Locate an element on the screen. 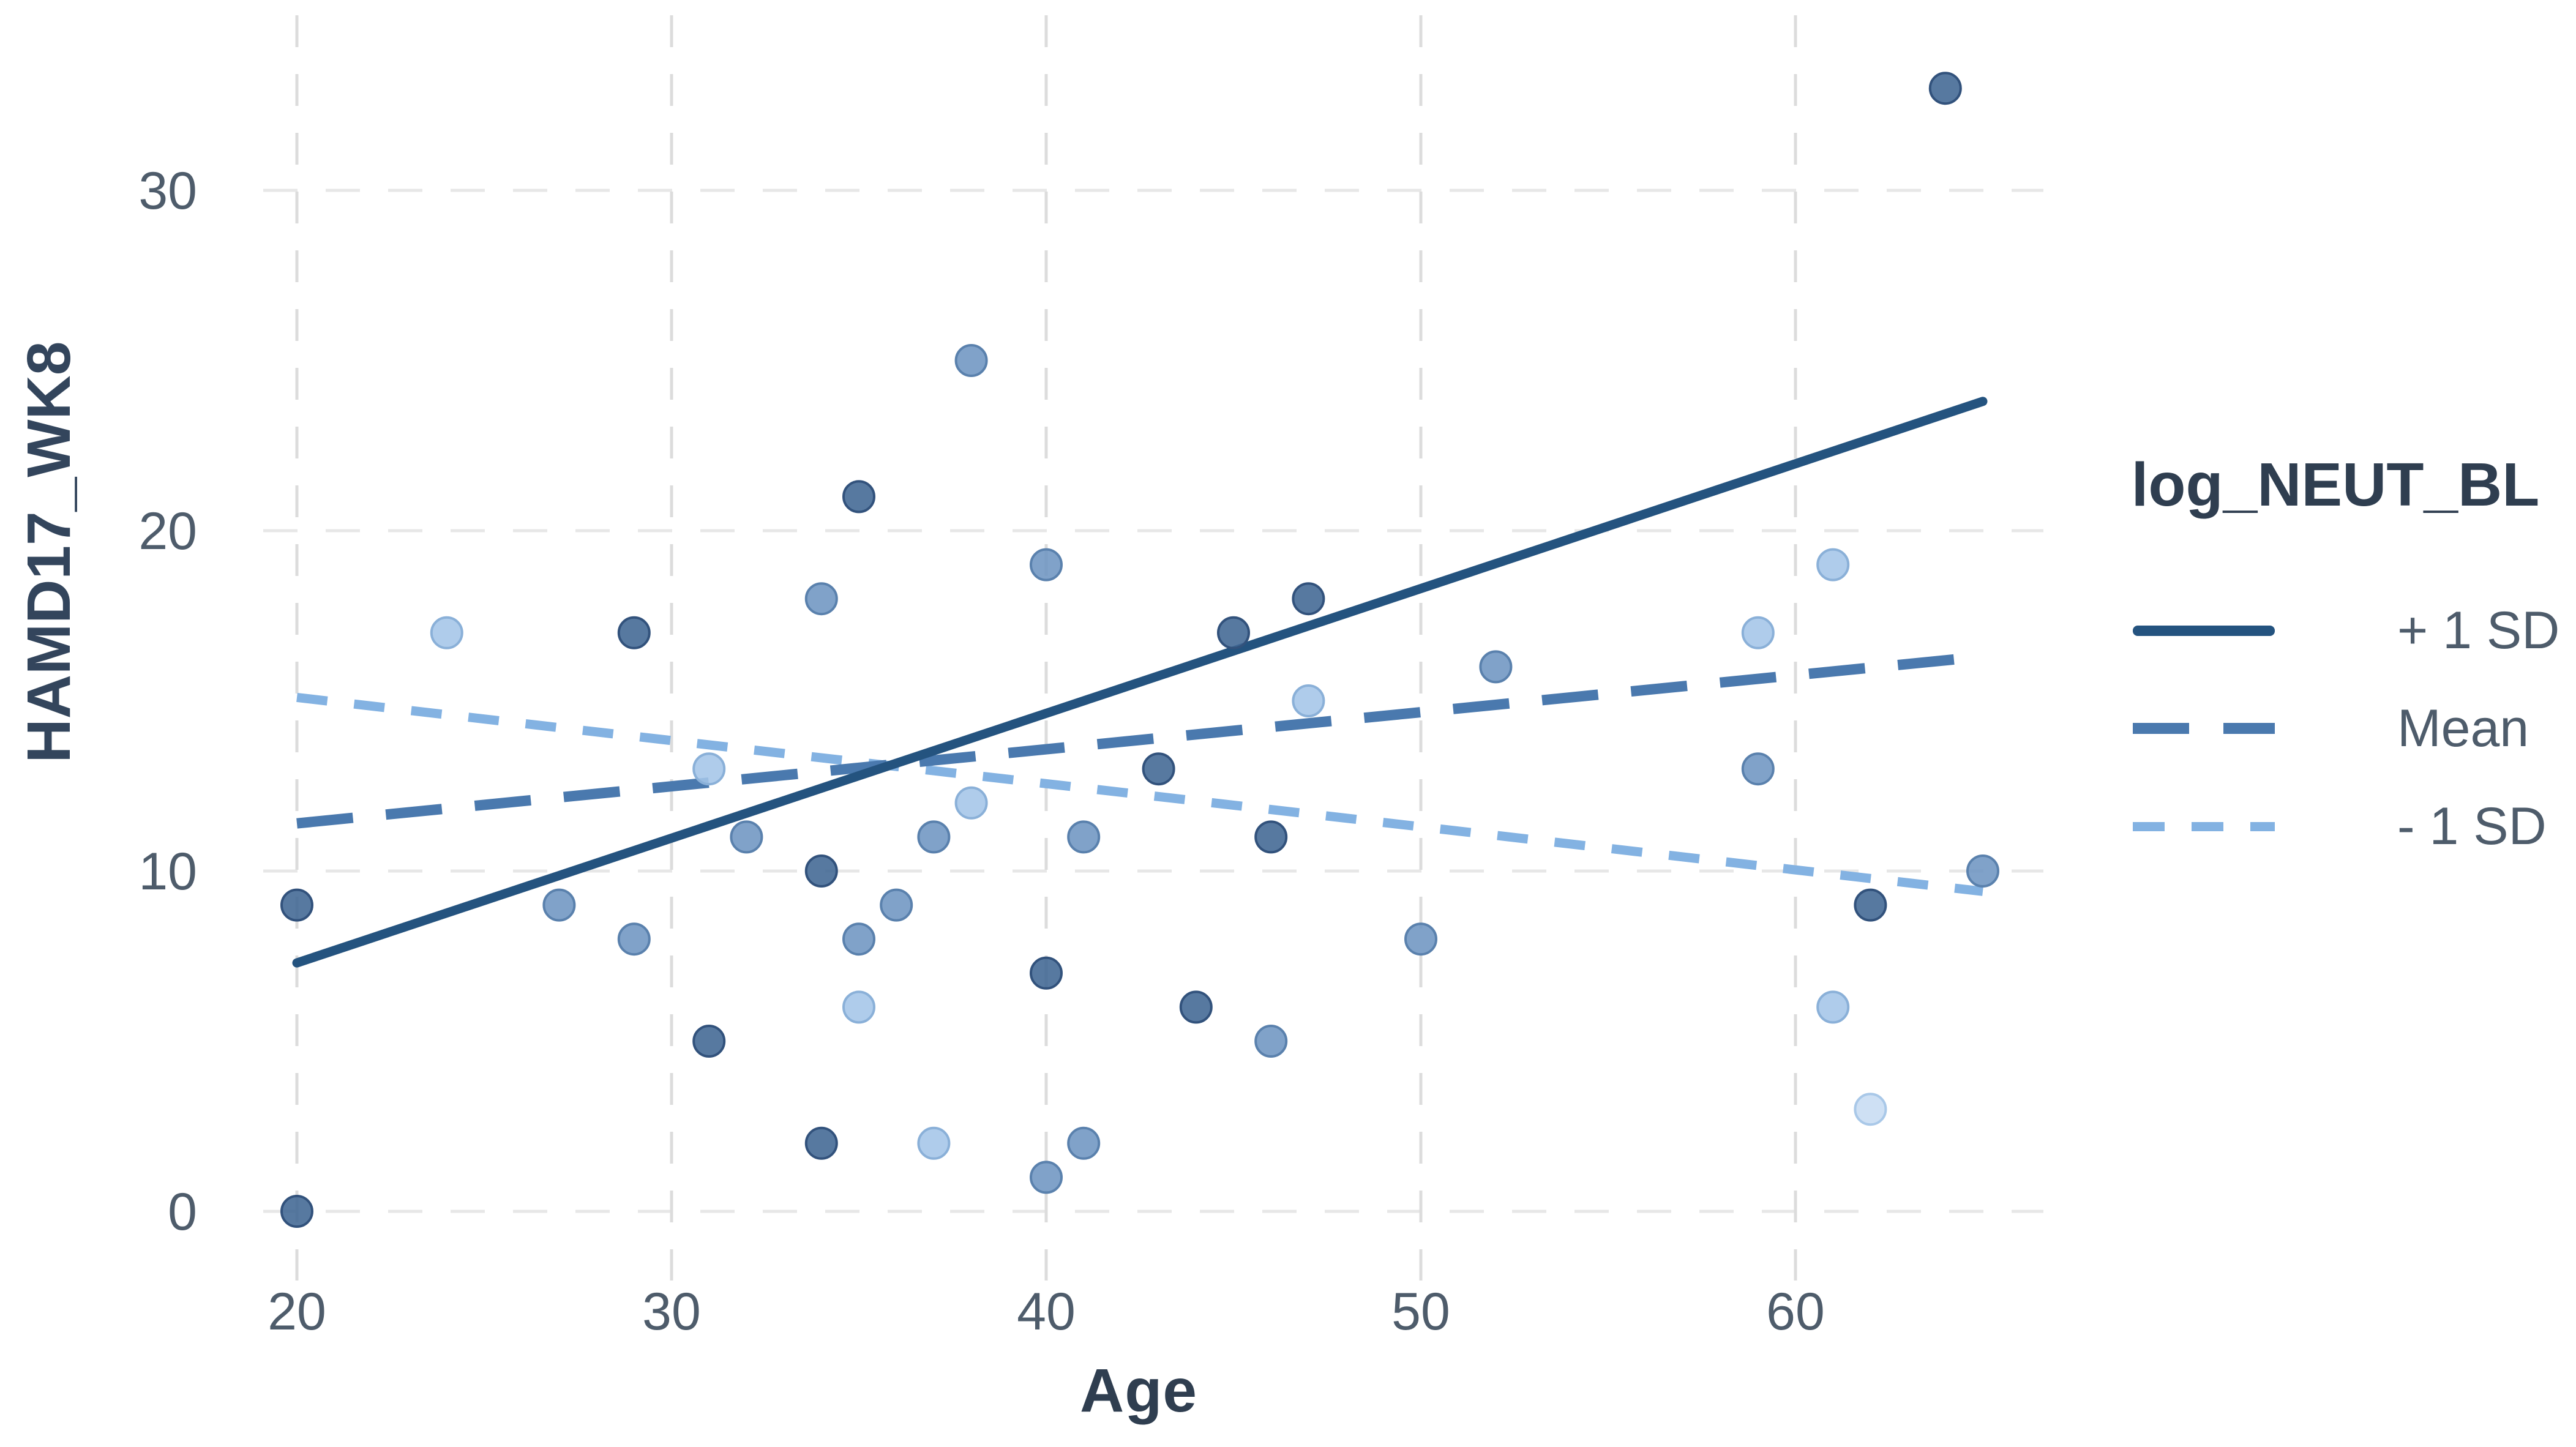 The image size is (2576, 1447). y-axis-title: HAMD17_WK8 is located at coordinates (49, 552).